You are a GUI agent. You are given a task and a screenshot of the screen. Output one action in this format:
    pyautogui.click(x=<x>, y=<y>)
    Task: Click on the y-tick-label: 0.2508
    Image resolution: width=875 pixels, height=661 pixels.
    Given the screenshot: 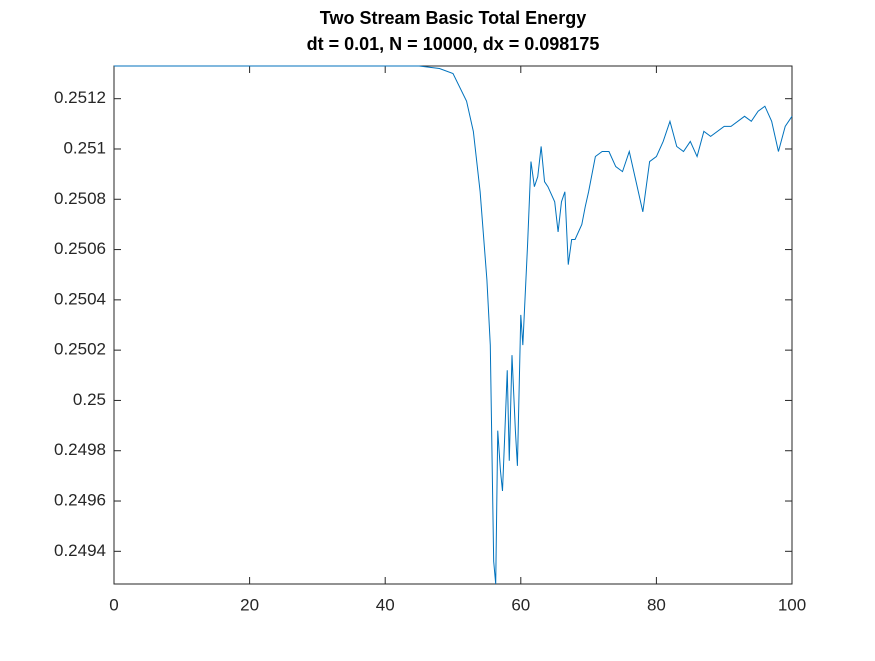 What is the action you would take?
    pyautogui.click(x=80, y=198)
    